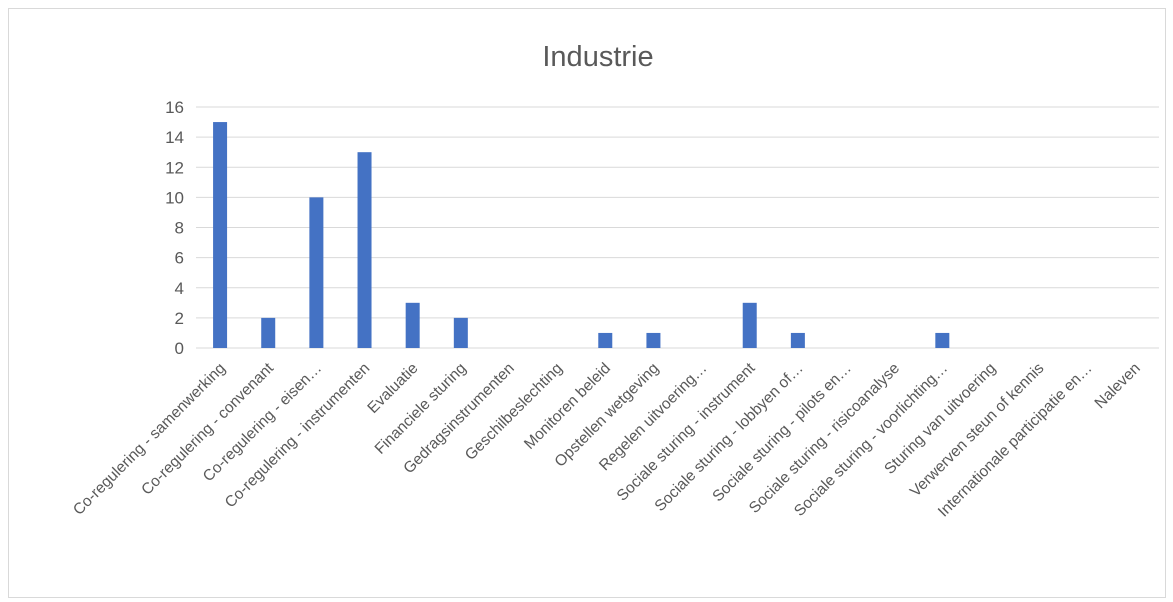  Describe the element at coordinates (179, 318) in the screenshot. I see `y-tick-label: 2` at that location.